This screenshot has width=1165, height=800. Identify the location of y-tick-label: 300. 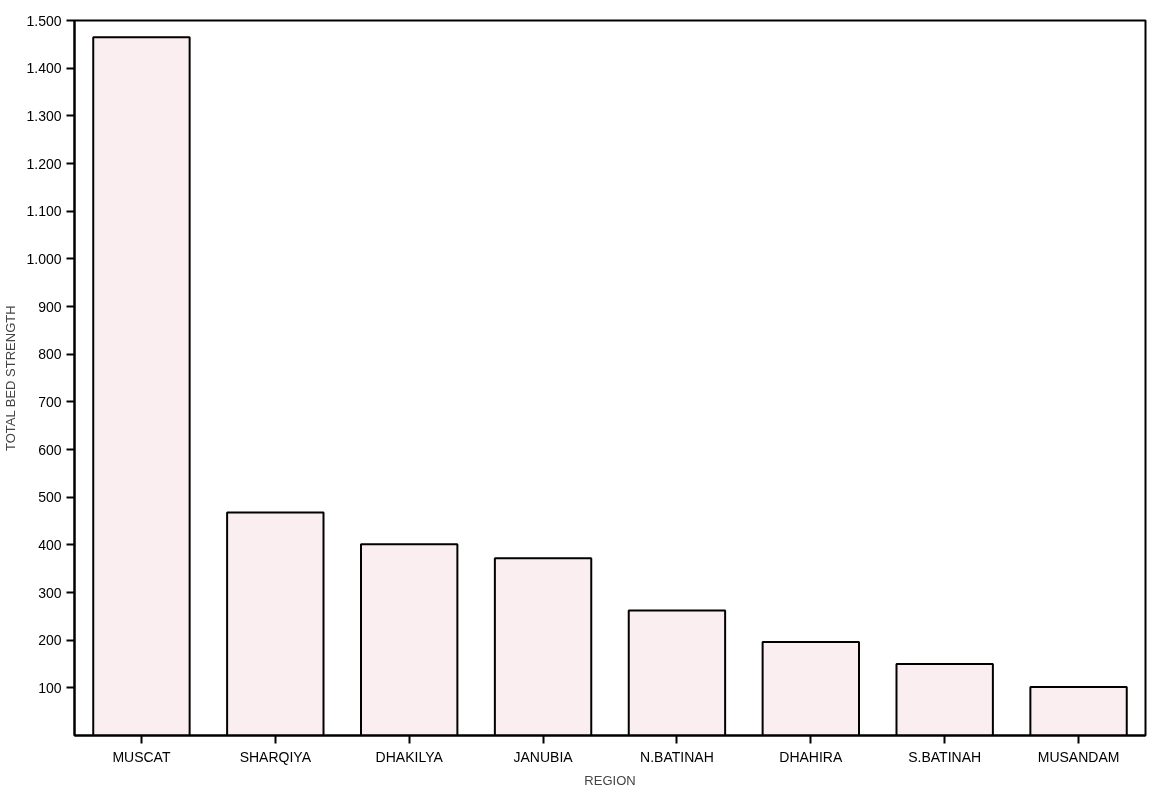
(50, 592).